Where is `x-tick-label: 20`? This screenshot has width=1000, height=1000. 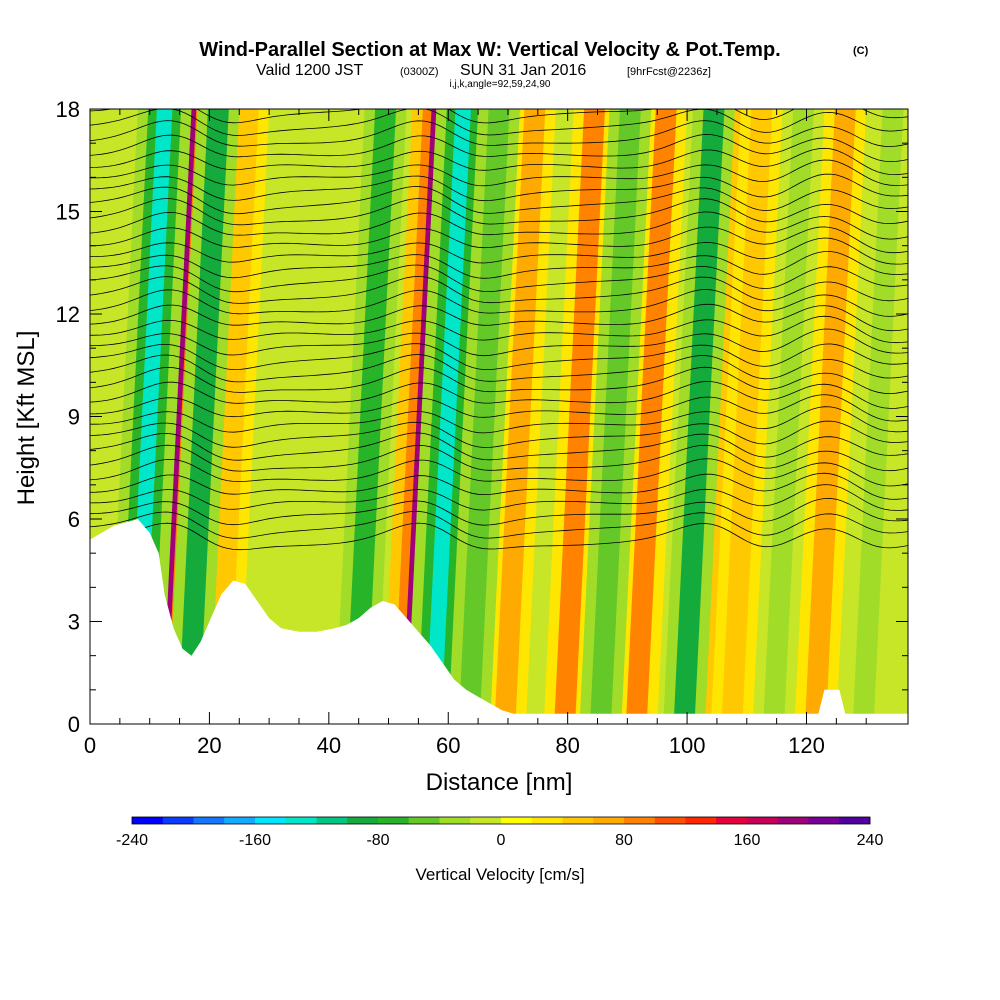 x-tick-label: 20 is located at coordinates (209, 745).